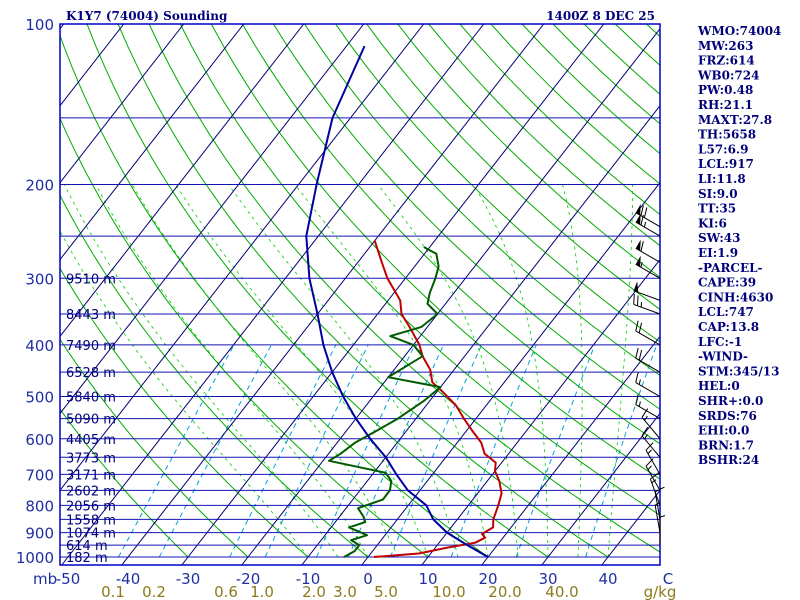  What do you see at coordinates (607, 579) in the screenshot?
I see `temperature-tick-label: 40` at bounding box center [607, 579].